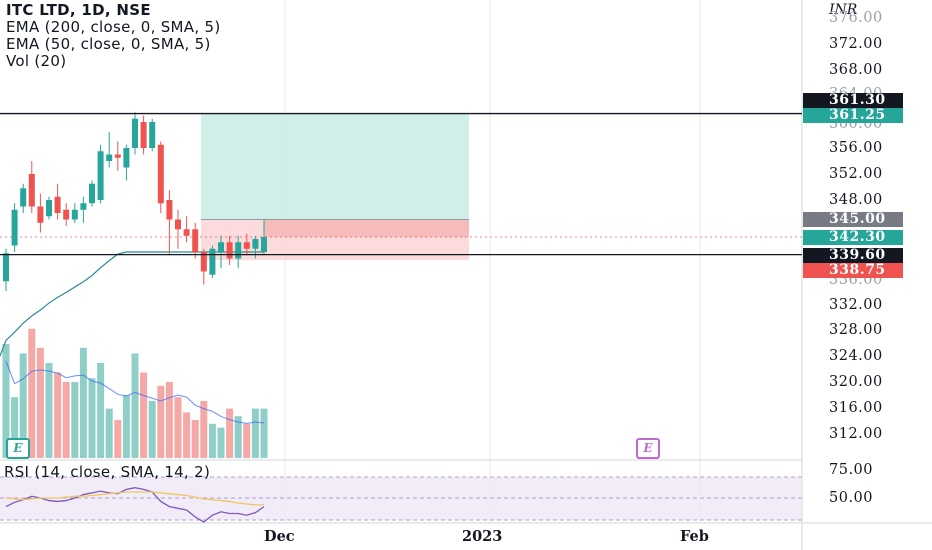  What do you see at coordinates (853, 255) in the screenshot?
I see `line-low-price-badge: 339.60` at bounding box center [853, 255].